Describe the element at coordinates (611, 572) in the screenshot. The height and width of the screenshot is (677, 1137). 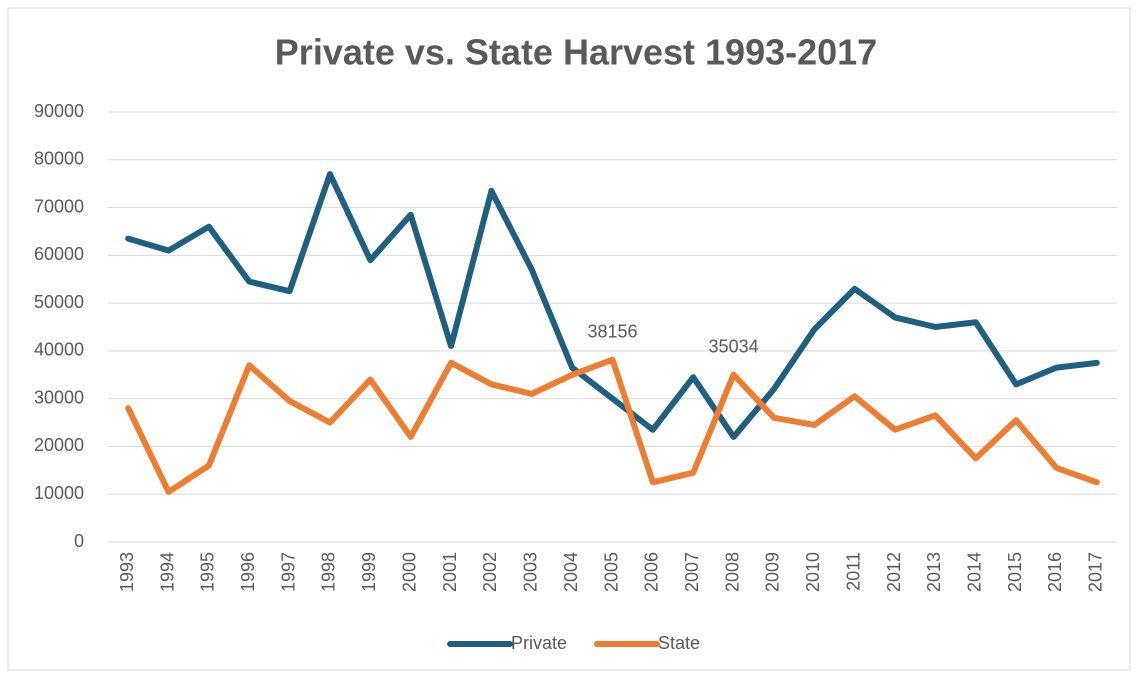
I see `x-tick-label: 2005` at that location.